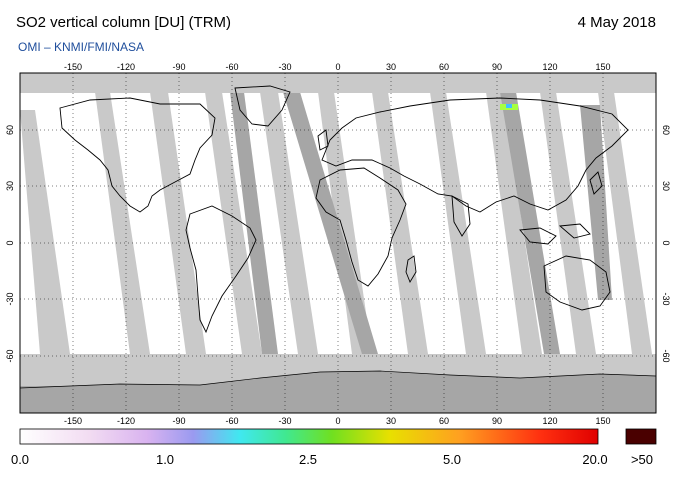  Describe the element at coordinates (509, 107) in the screenshot. I see `so2-hotspot` at that location.